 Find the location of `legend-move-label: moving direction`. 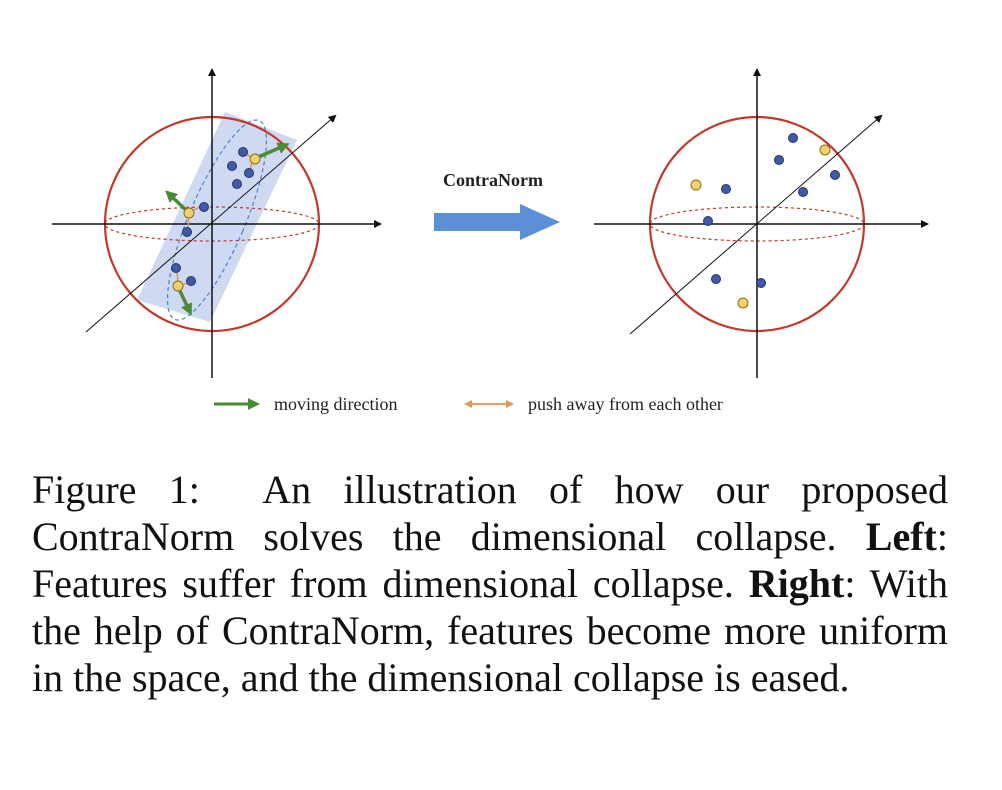

legend-move-label: moving direction is located at coordinates (335, 404).